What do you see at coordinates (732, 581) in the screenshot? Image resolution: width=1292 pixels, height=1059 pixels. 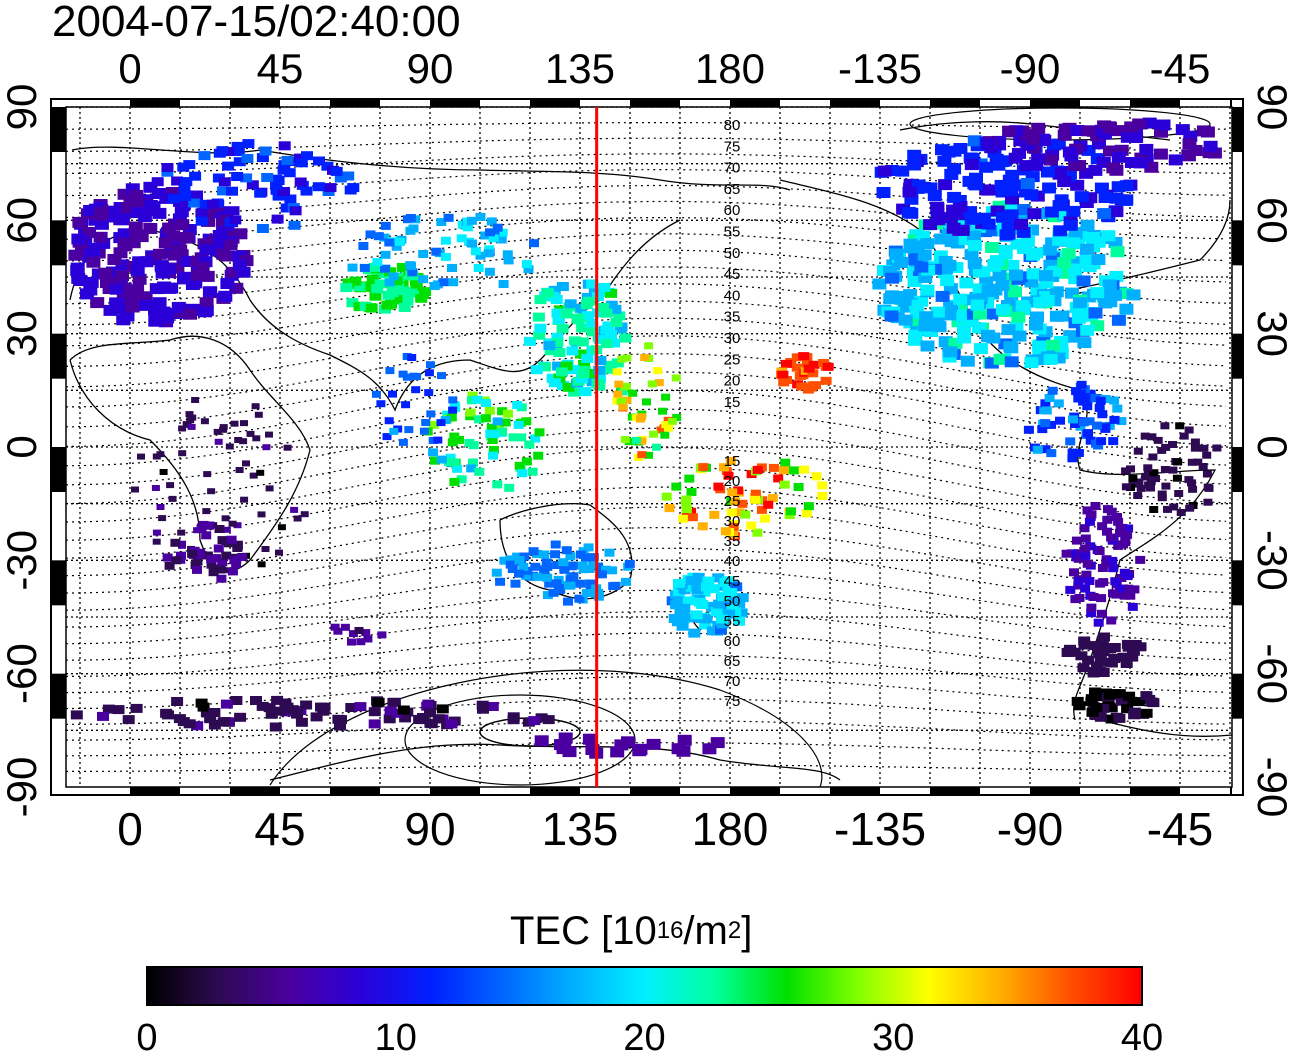 I see `contour-label: 45` at bounding box center [732, 581].